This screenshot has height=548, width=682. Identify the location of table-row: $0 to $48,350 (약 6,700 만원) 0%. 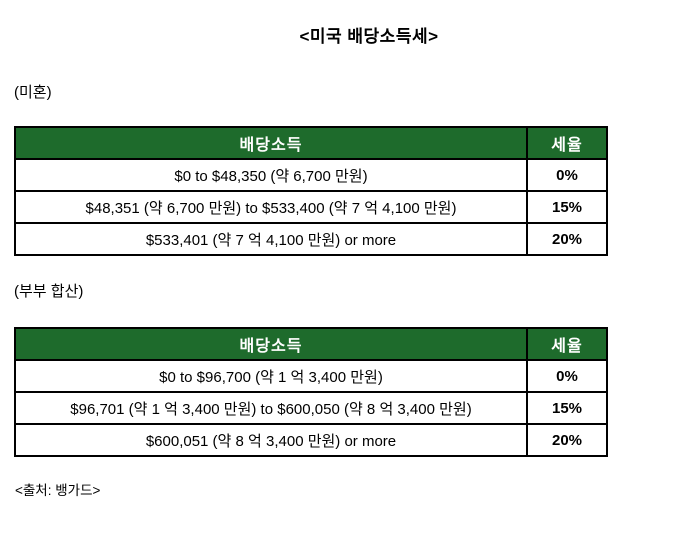
(311, 175).